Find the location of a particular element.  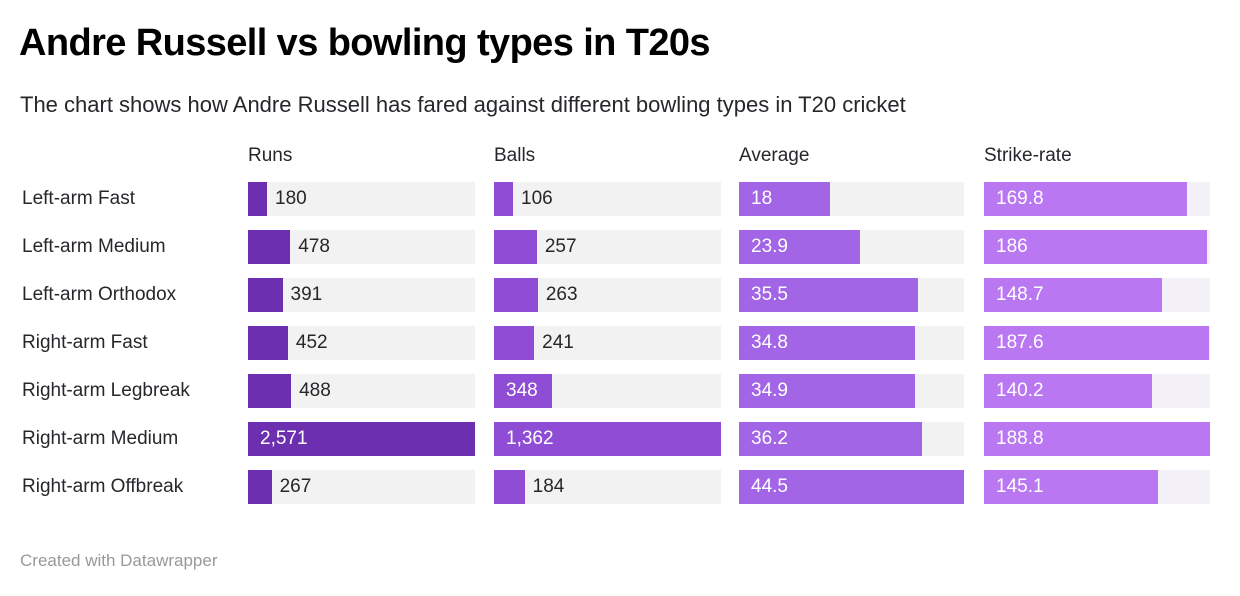

bar-value-average: 34.9 is located at coordinates (769, 390).